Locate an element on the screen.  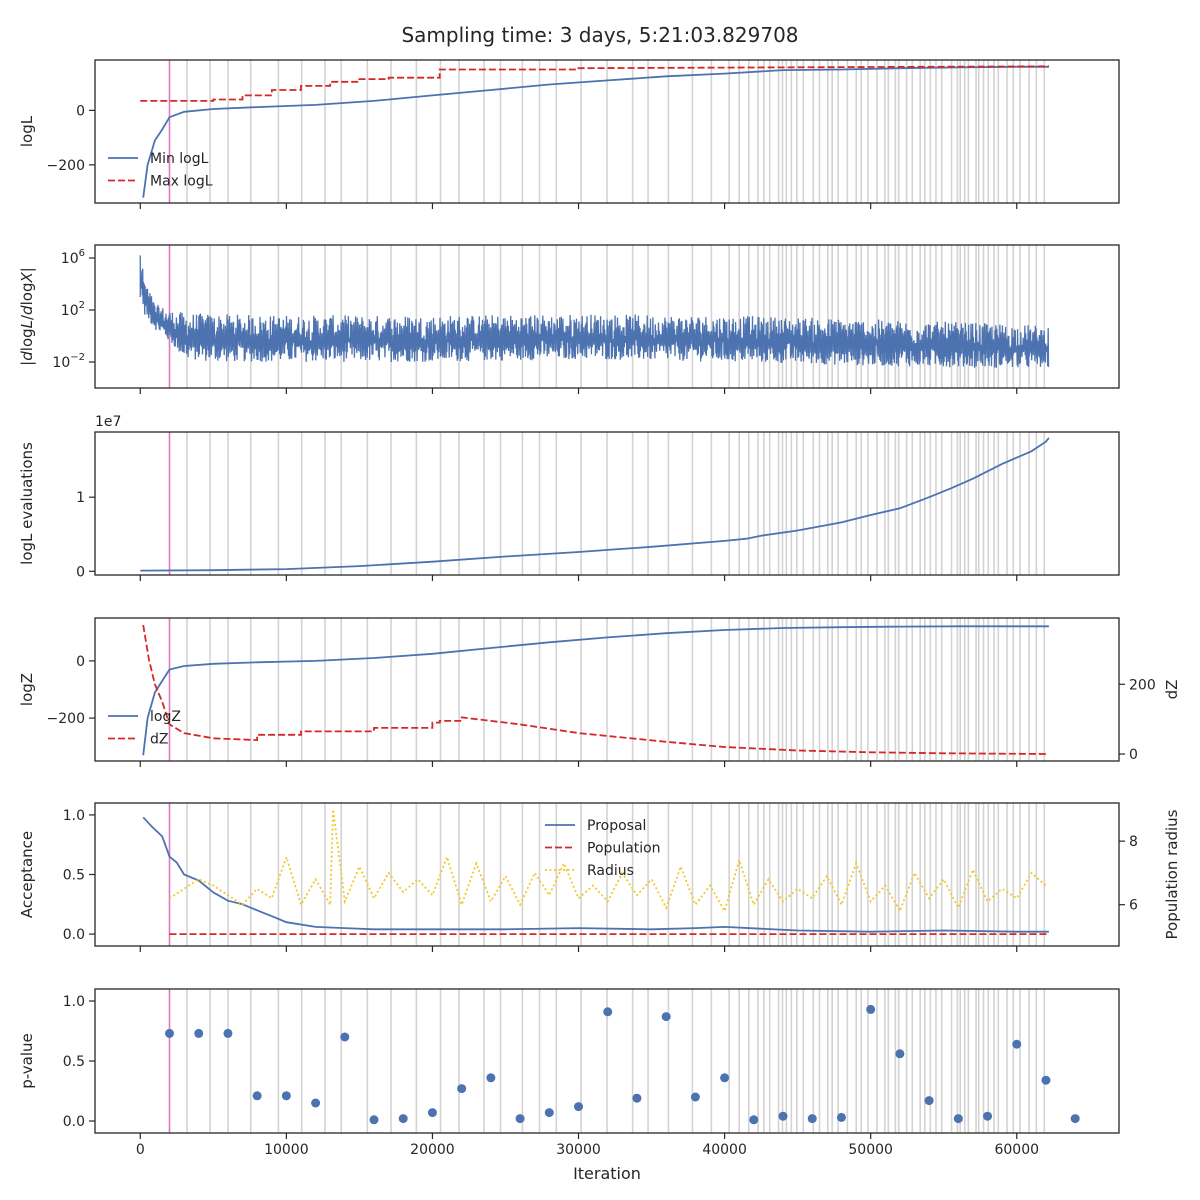
figure-title: Sampling time: 3 days, 5:21:03.829708 is located at coordinates (599, 35).